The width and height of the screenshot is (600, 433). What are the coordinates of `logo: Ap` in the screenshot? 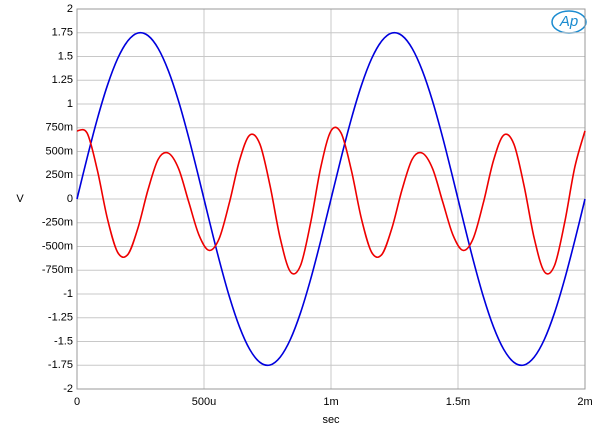 It's located at (568, 21).